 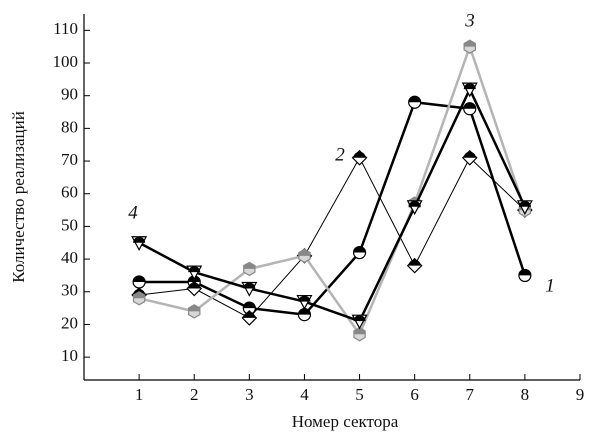 What do you see at coordinates (18, 197) in the screenshot?
I see `y-axis-label: Количество реализаций` at bounding box center [18, 197].